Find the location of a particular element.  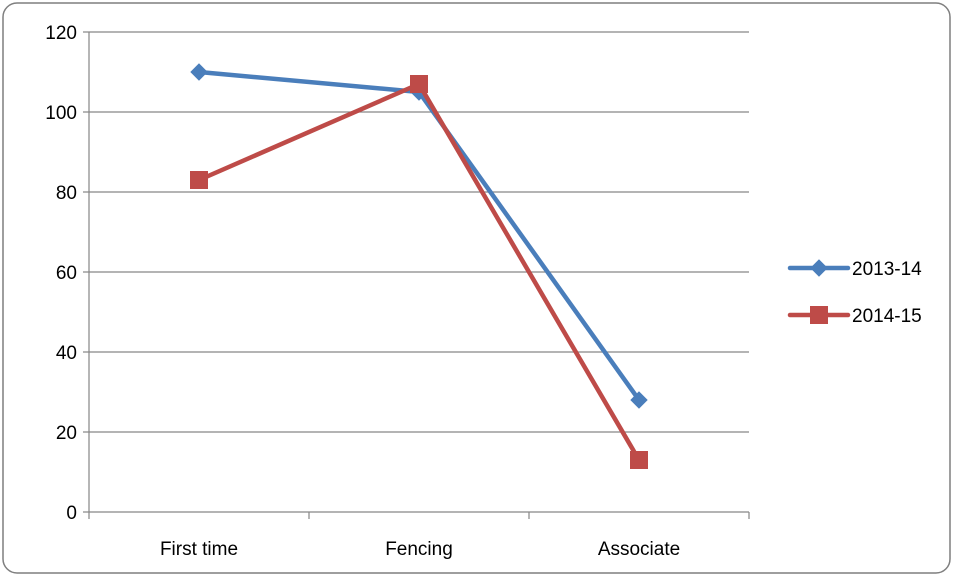

legend-item: 2013-14 is located at coordinates (854, 269).